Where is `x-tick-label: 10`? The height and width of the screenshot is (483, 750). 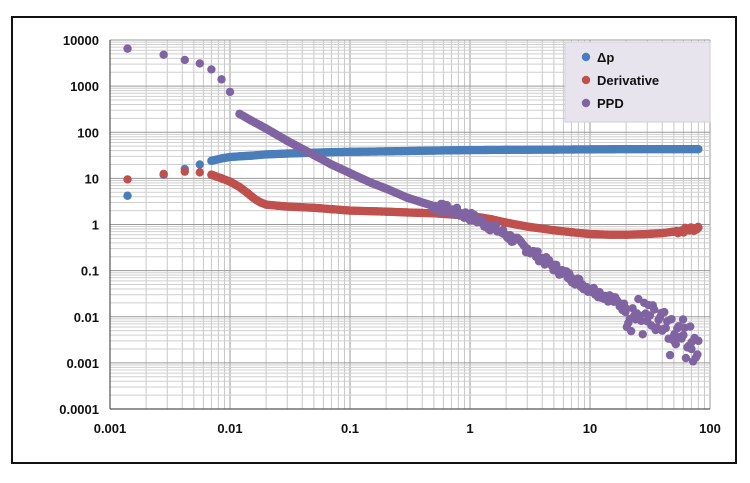
x-tick-label: 10 is located at coordinates (590, 428).